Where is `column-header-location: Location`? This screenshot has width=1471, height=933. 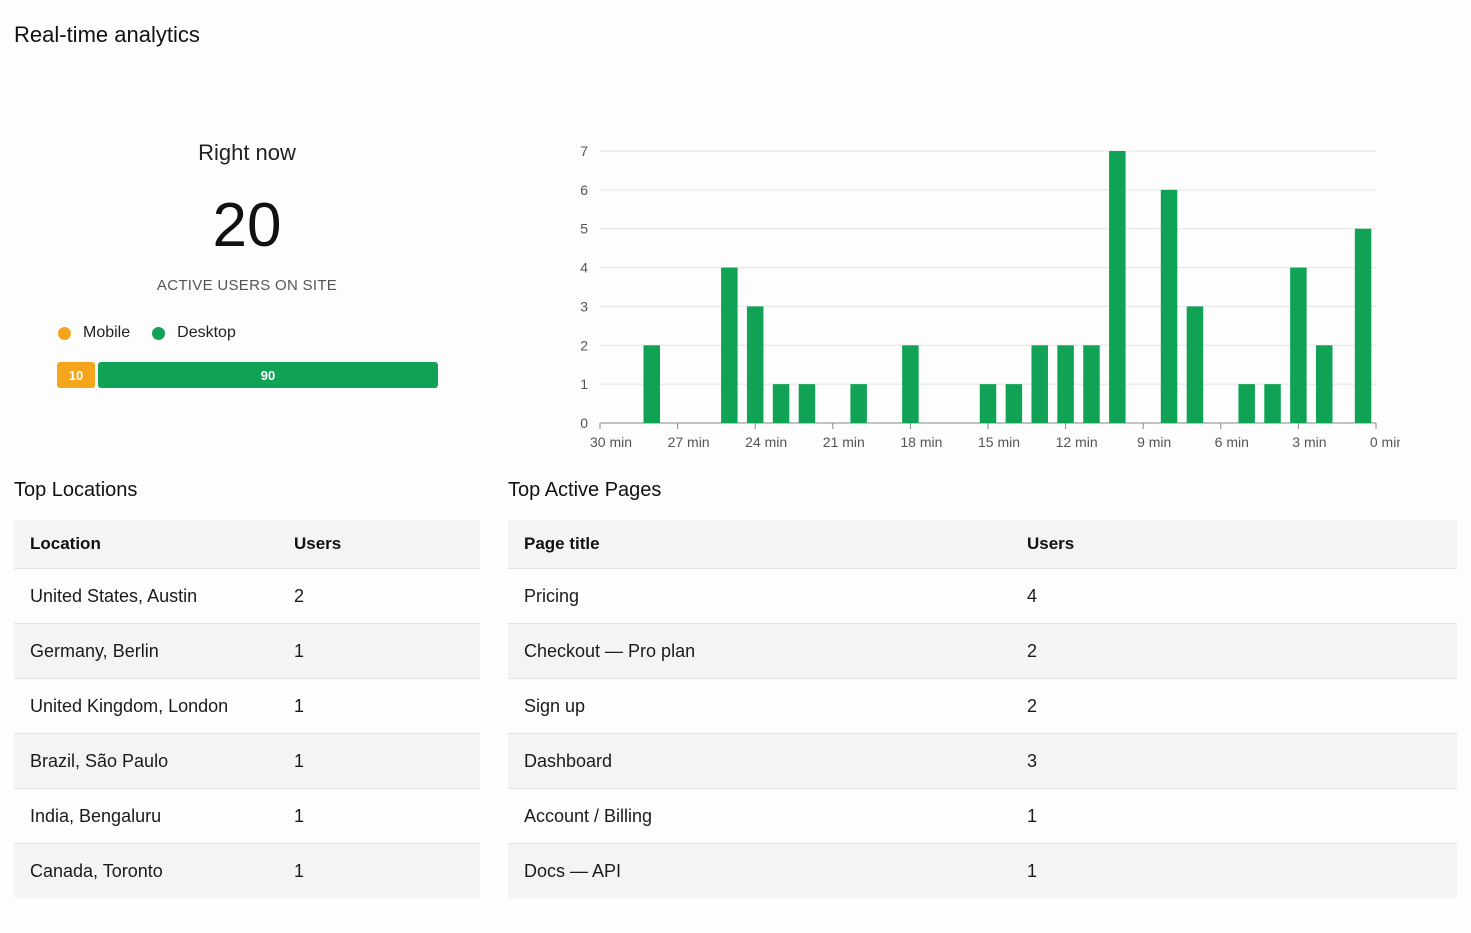
column-header-location: Location is located at coordinates (146, 544).